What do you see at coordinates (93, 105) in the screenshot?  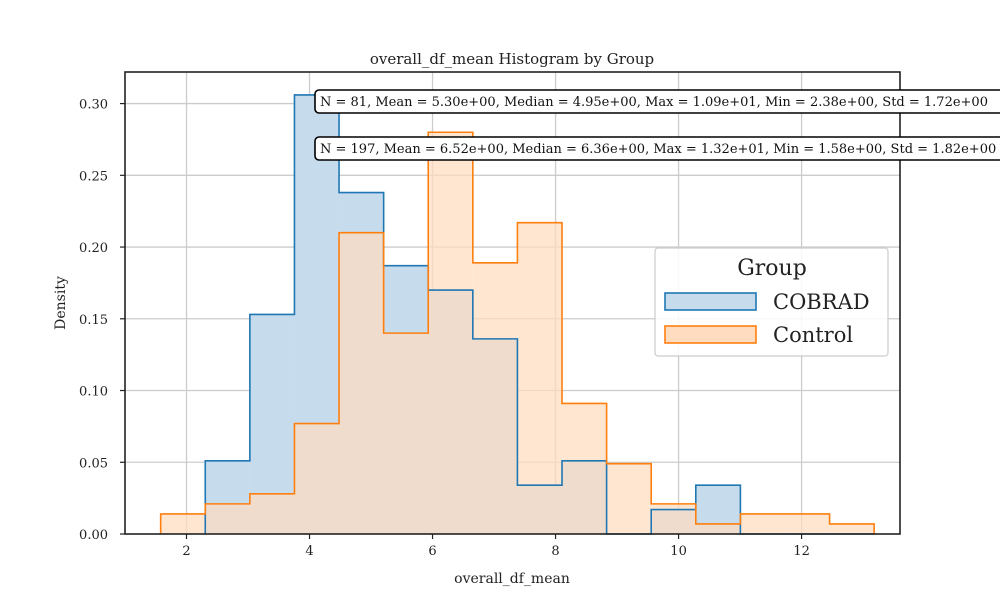 I see `y-tick-label-6: 0.30` at bounding box center [93, 105].